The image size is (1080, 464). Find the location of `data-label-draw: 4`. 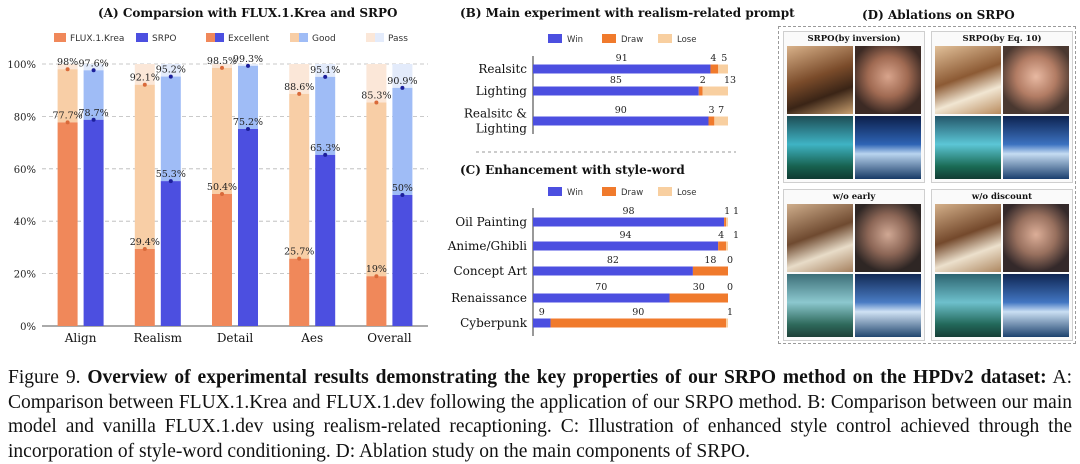

data-label-draw: 4 is located at coordinates (713, 58).